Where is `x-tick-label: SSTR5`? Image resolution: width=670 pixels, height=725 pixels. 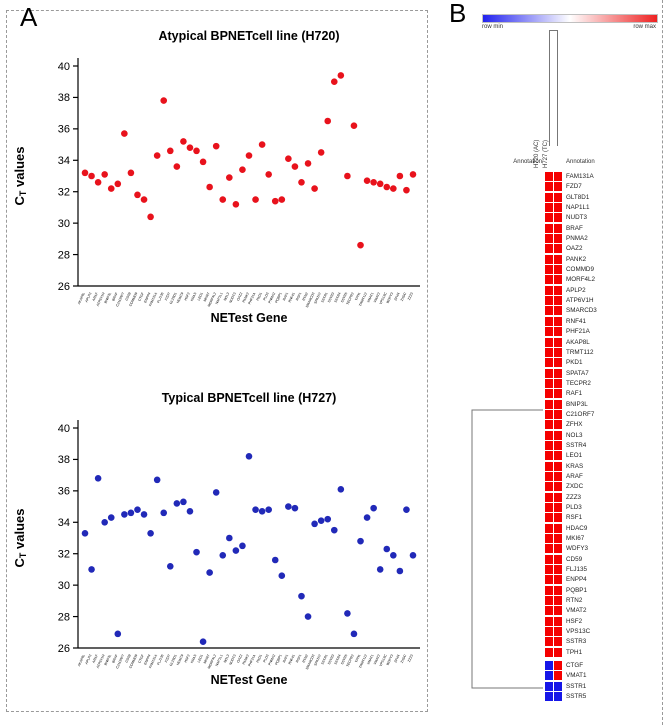 x-tick-label: SSTR5 is located at coordinates (344, 660).